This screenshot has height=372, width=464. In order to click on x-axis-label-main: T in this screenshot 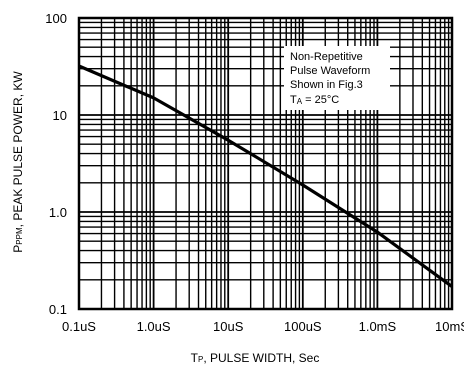, I will do `click(195, 358)`.